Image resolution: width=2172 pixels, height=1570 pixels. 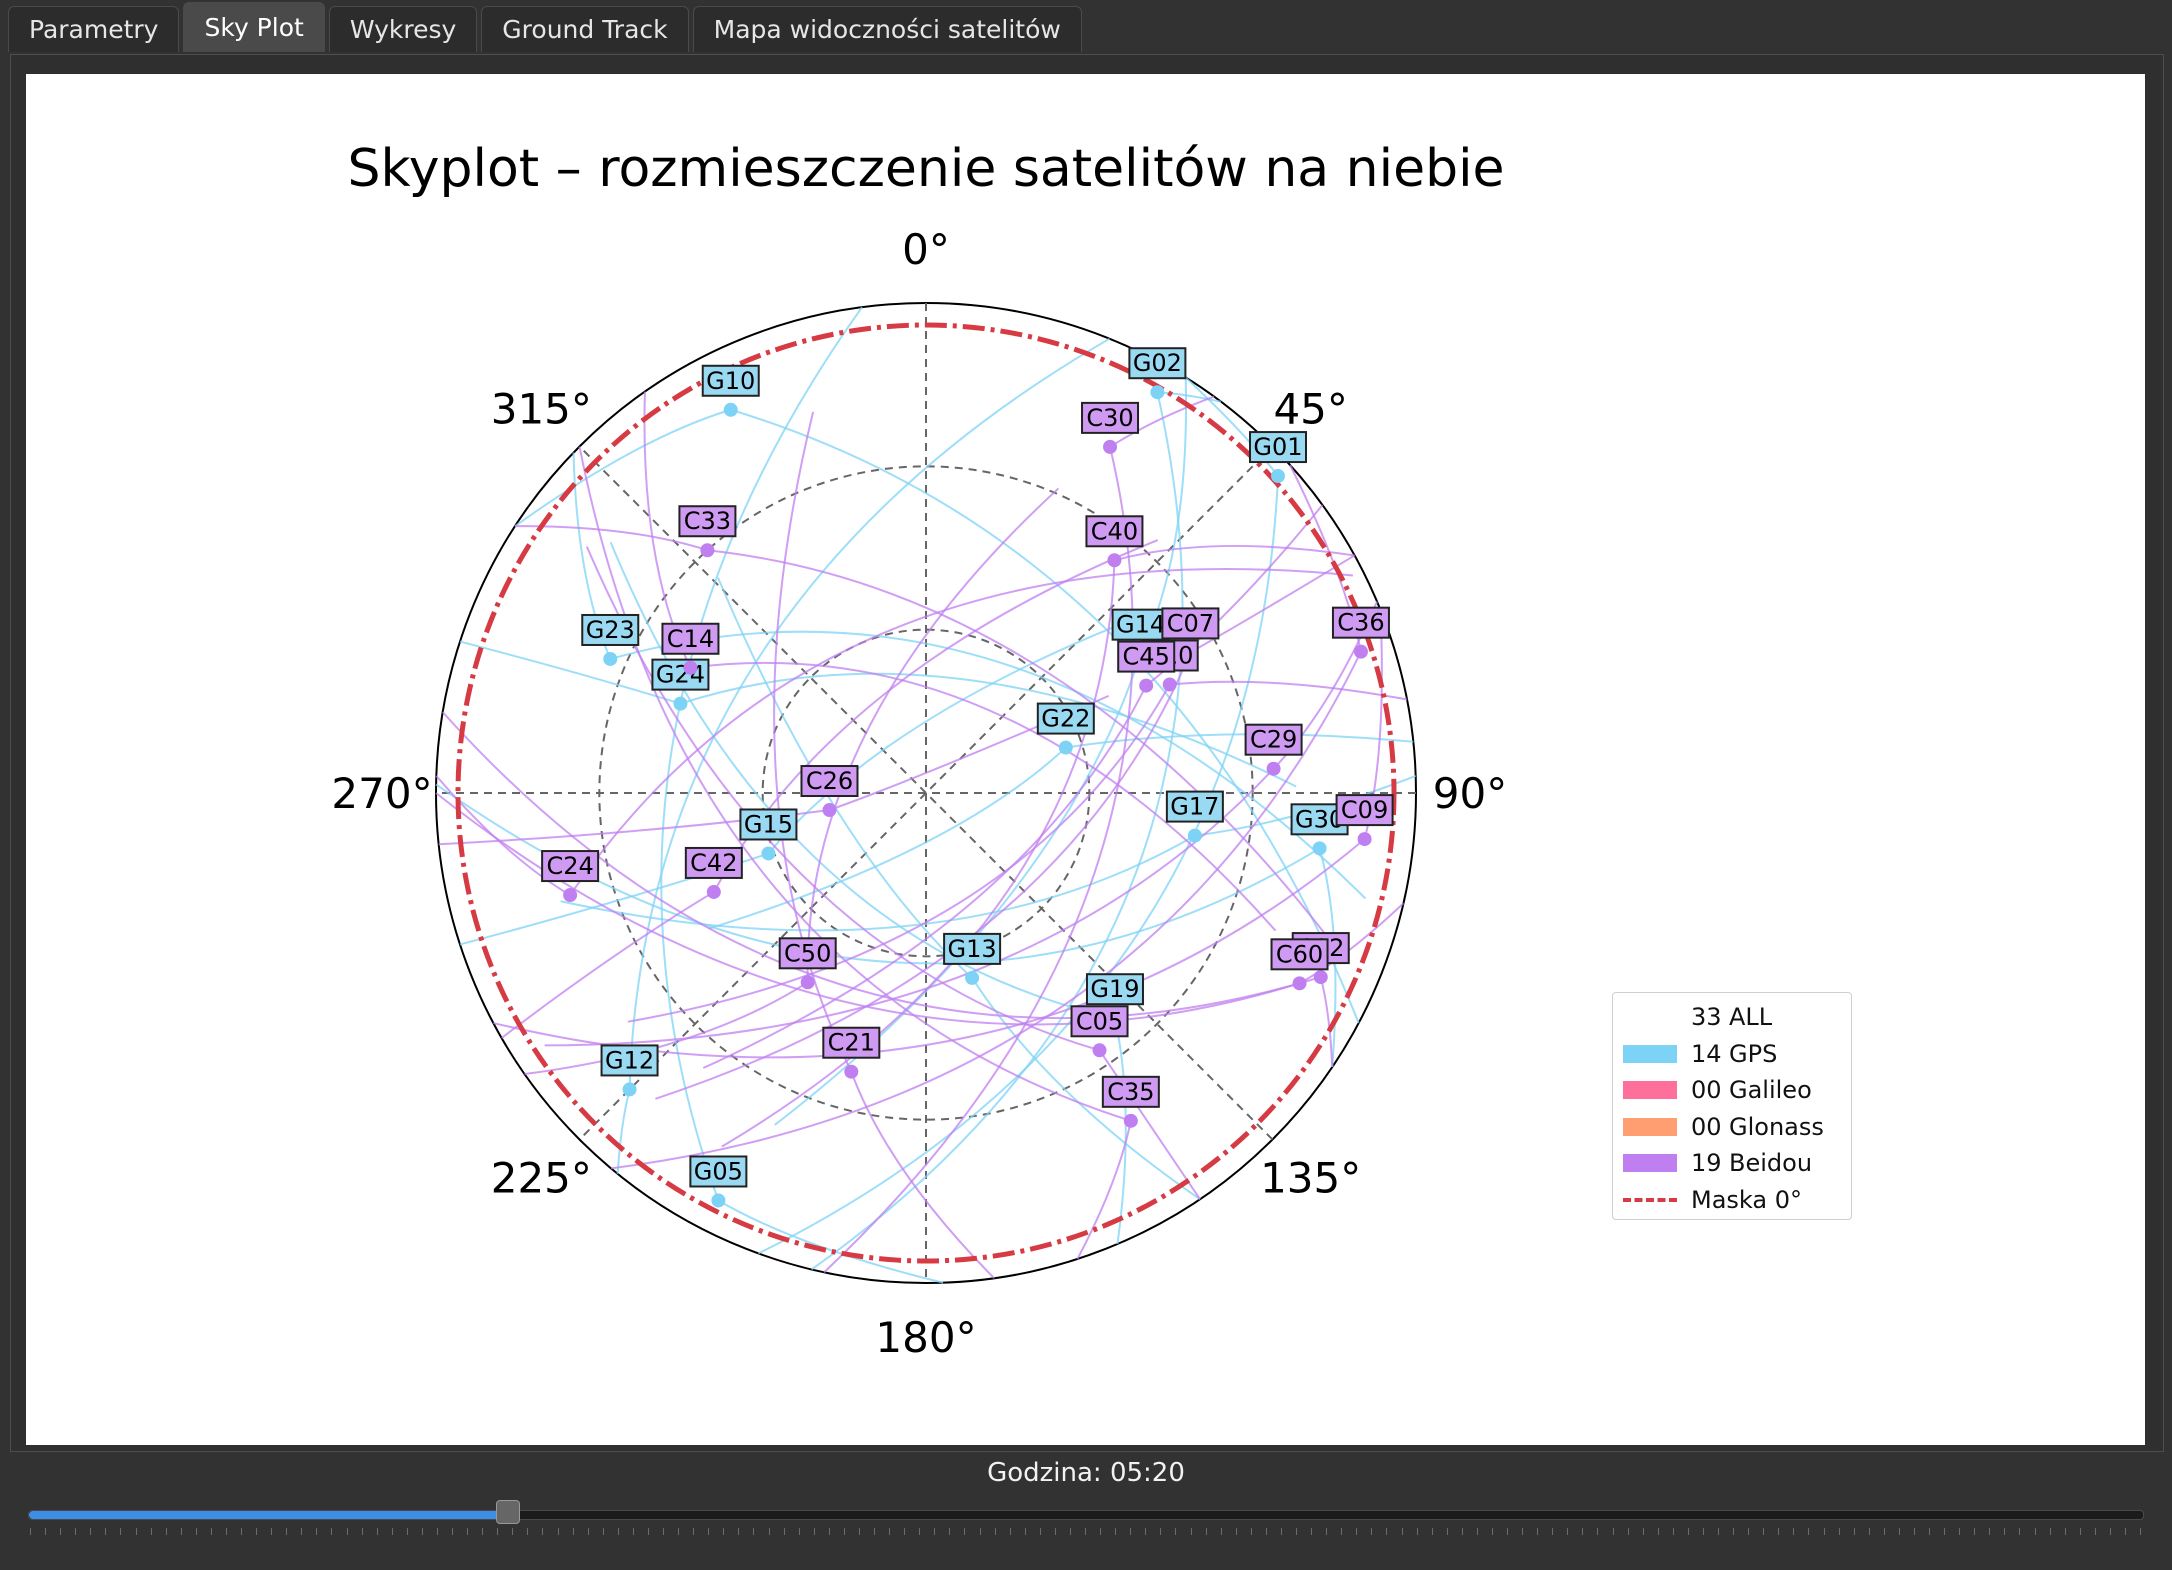 What do you see at coordinates (1751, 1017) in the screenshot?
I see `legend-label: ALL` at bounding box center [1751, 1017].